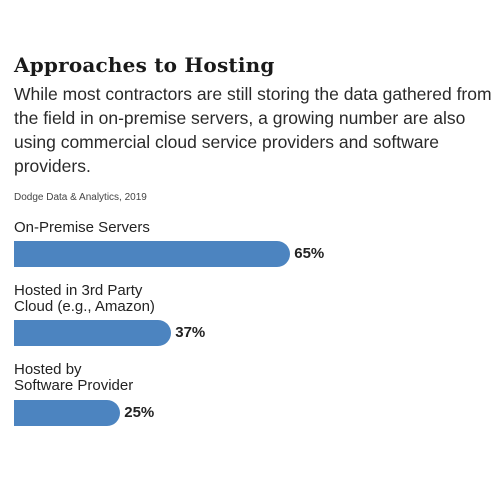  I want to click on value-label: 65%, so click(309, 253).